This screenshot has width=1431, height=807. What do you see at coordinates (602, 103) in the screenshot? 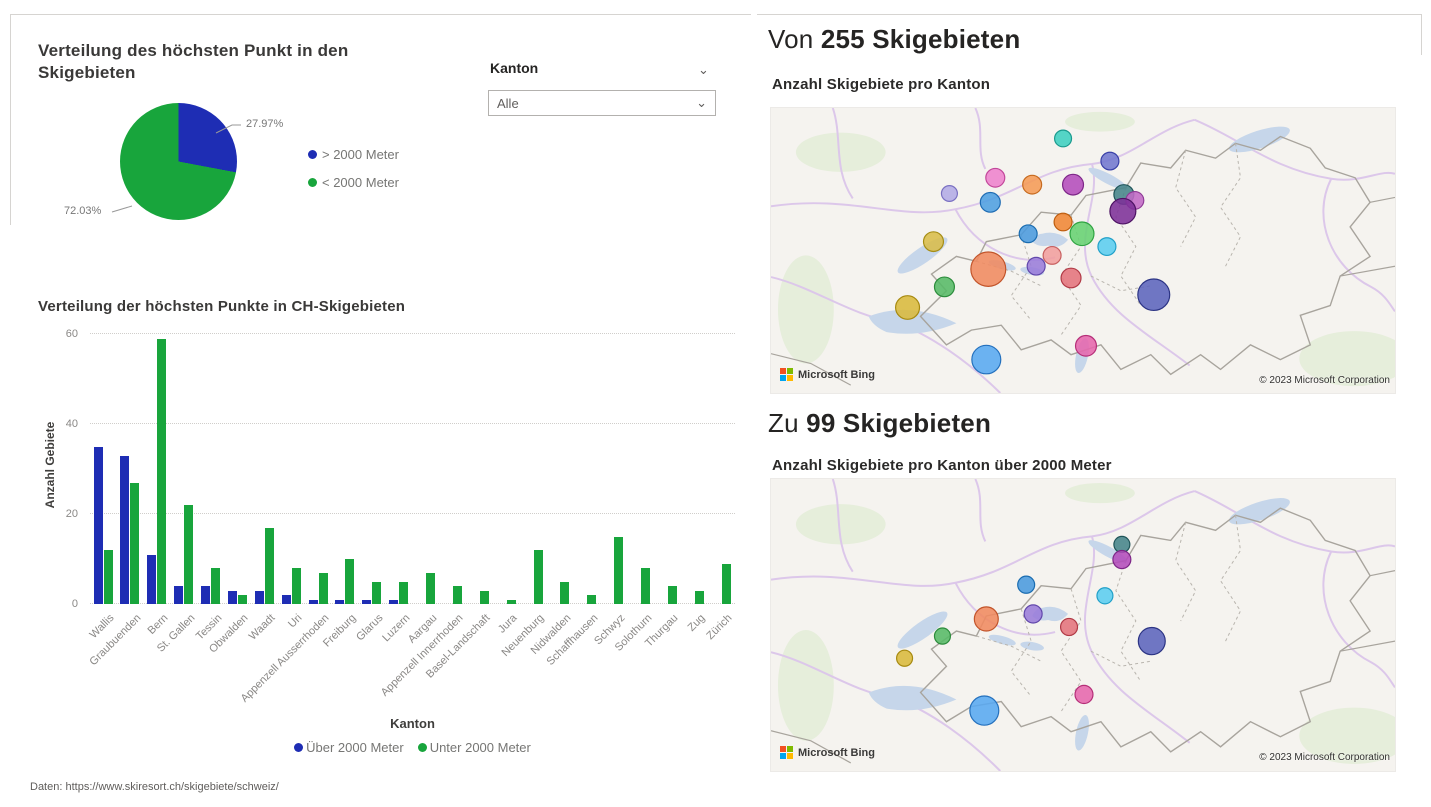
I see `kanton-dropdown: Alle ⌄` at bounding box center [602, 103].